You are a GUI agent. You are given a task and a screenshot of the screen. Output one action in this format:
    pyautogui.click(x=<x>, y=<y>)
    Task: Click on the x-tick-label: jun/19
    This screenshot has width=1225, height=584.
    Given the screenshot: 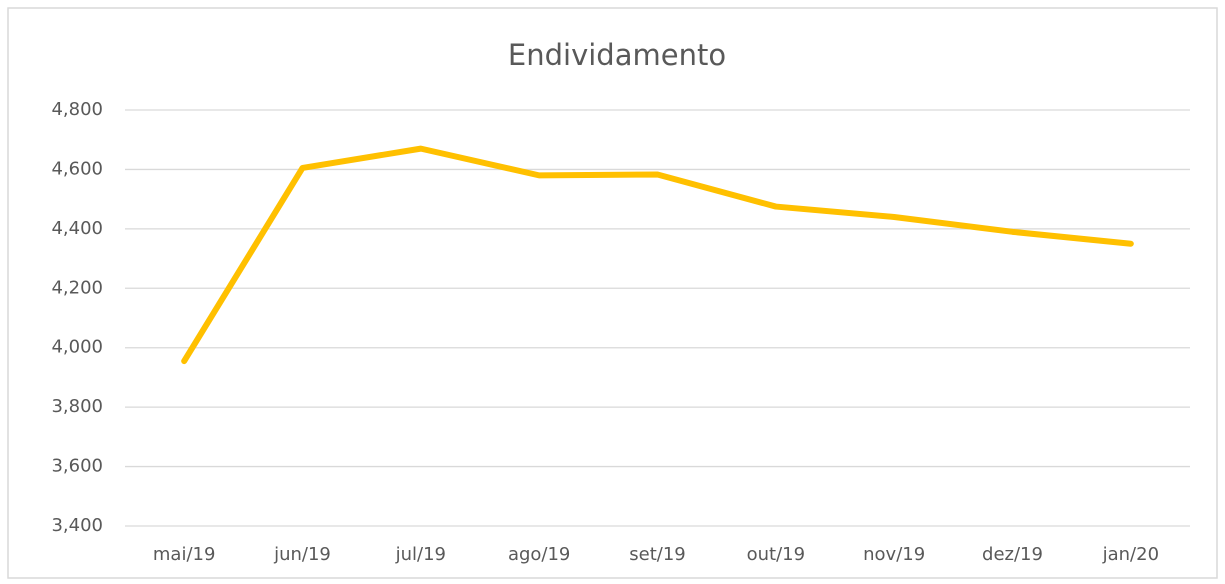 What is the action you would take?
    pyautogui.click(x=302, y=554)
    